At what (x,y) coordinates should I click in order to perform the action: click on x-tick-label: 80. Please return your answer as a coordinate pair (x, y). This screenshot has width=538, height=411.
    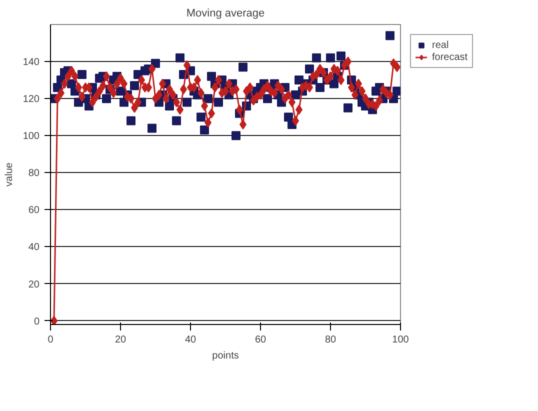
    Looking at the image, I should click on (330, 340).